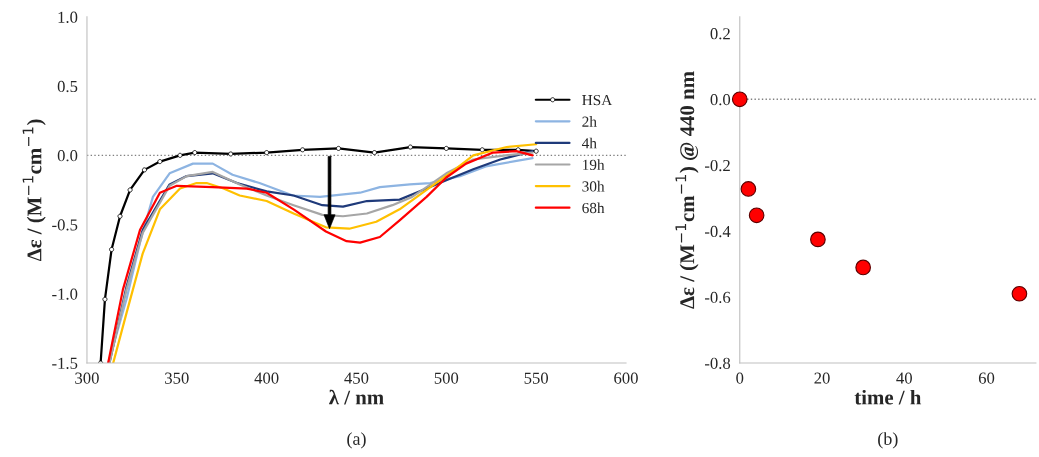 This screenshot has width=1039, height=457. I want to click on y-tick-label: -0.5, so click(65, 225).